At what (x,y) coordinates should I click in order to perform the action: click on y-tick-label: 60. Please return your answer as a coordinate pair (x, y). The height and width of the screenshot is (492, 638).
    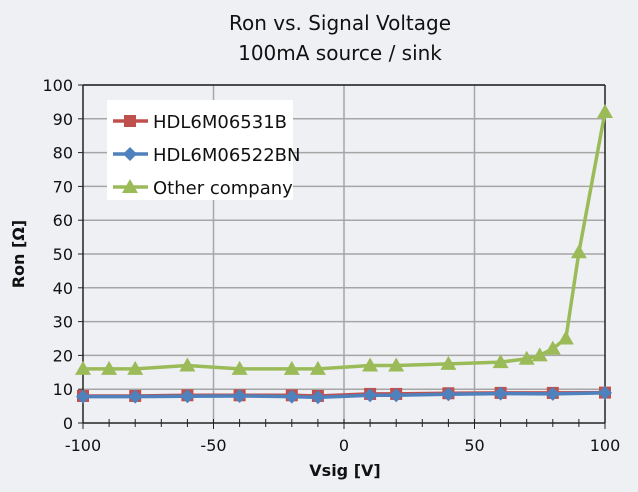
    Looking at the image, I should click on (63, 220).